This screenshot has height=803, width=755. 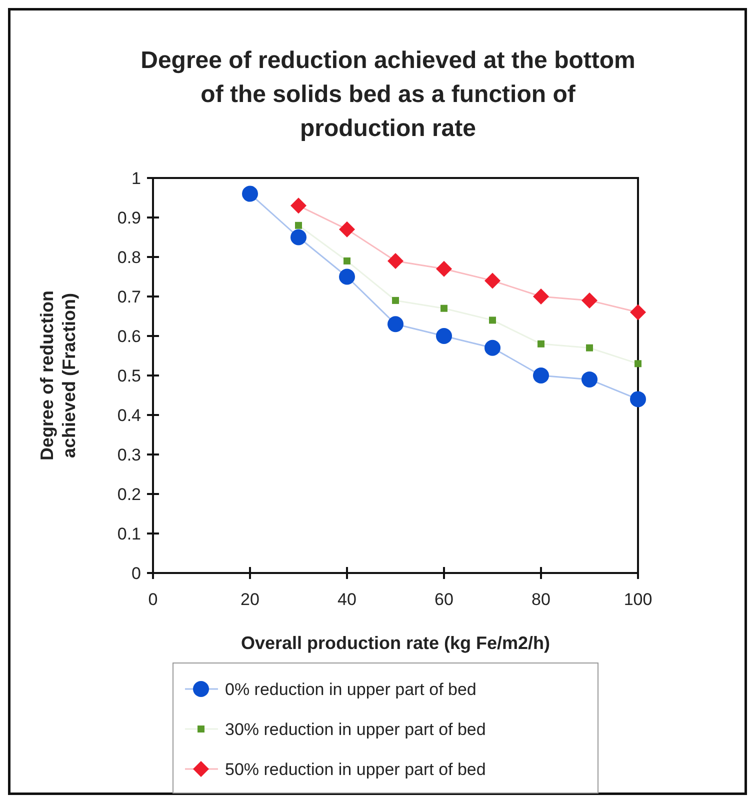 I want to click on x-tick-label: 100, so click(x=638, y=599).